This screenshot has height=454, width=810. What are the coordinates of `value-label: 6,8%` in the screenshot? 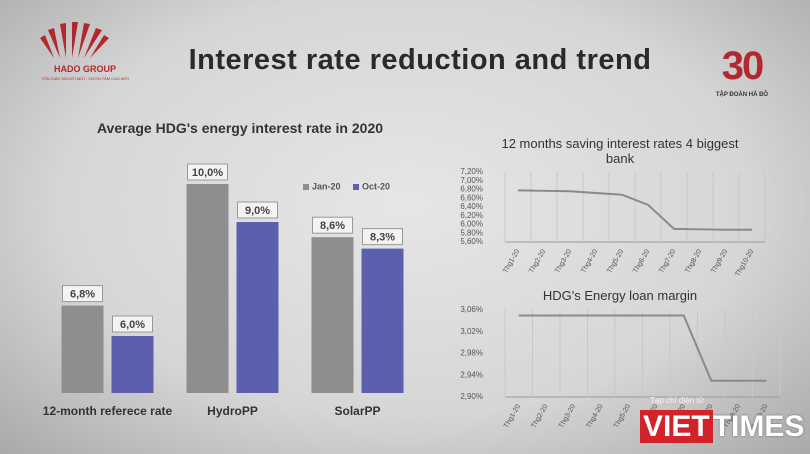 It's located at (82, 295).